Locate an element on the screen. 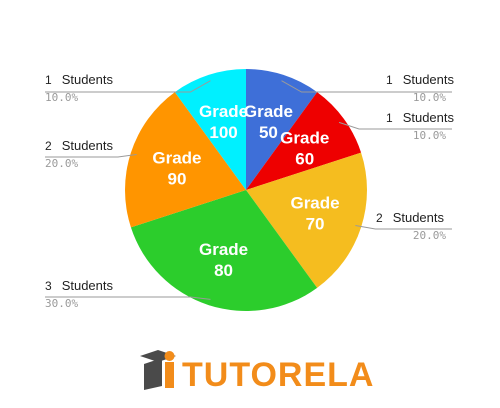  student-count-grade-60: 1 Students is located at coordinates (420, 117).